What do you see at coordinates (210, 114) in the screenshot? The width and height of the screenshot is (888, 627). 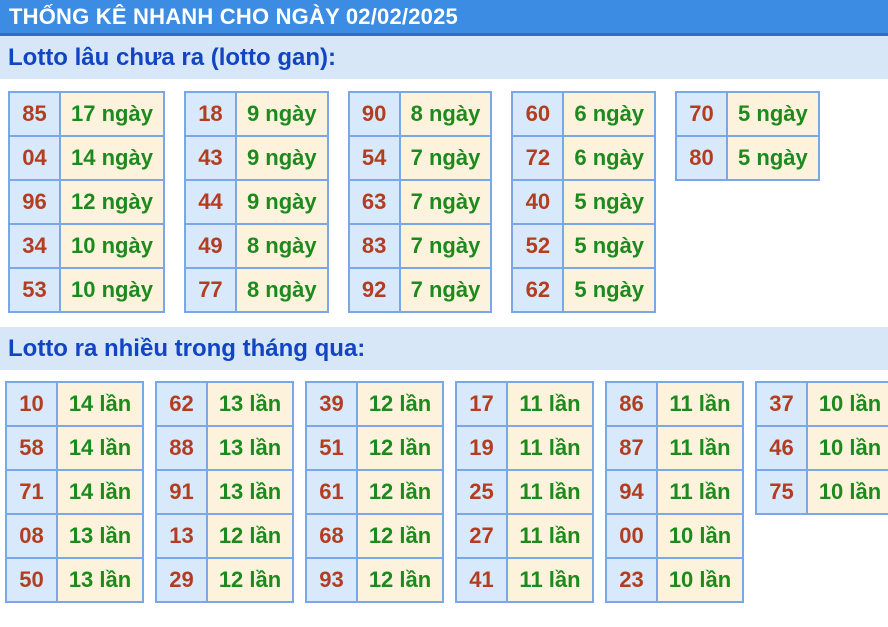 I see `lotto-number: 18` at bounding box center [210, 114].